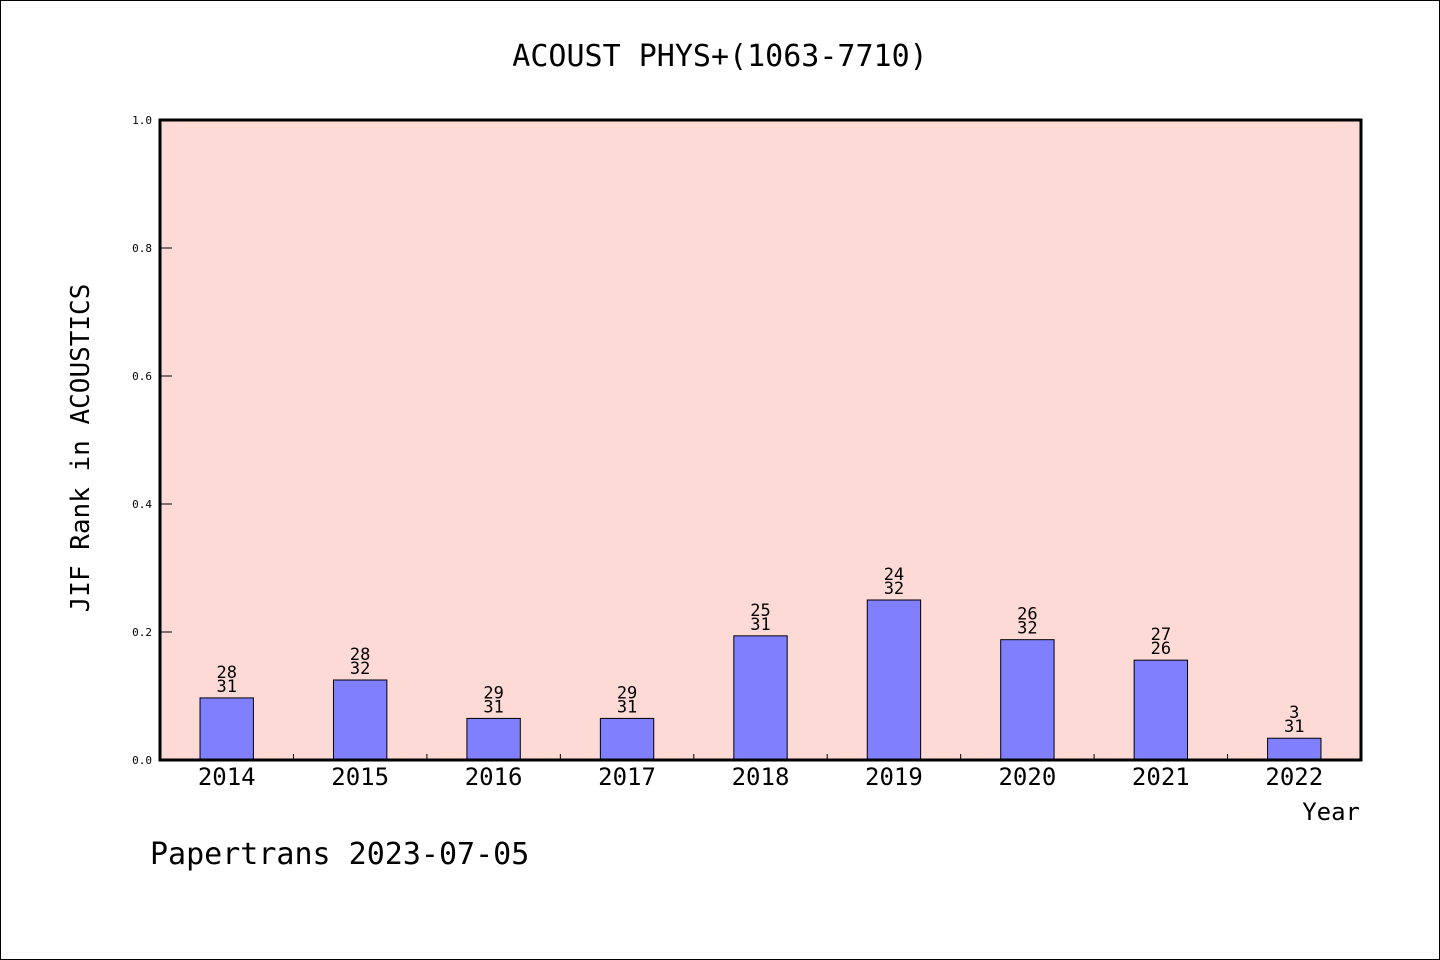 The image size is (1440, 960). Describe the element at coordinates (627, 707) in the screenshot. I see `bar-label-bottom-2017: 31` at that location.